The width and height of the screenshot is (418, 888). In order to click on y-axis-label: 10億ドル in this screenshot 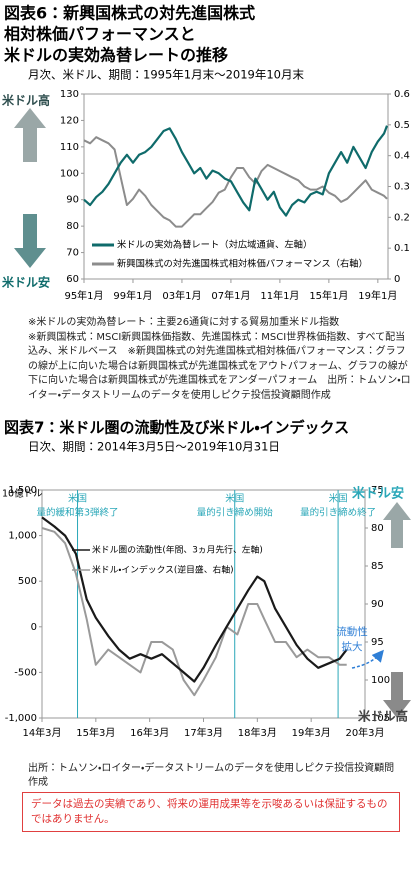, I will do `click(22, 494)`.